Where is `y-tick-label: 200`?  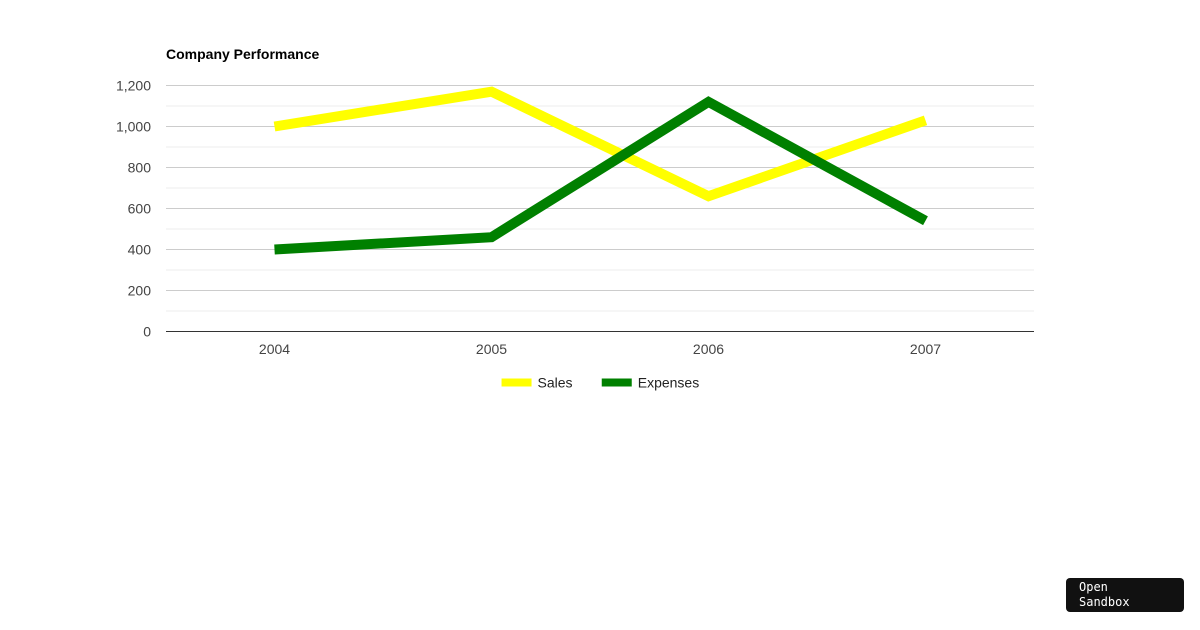 y-tick-label: 200 is located at coordinates (140, 291).